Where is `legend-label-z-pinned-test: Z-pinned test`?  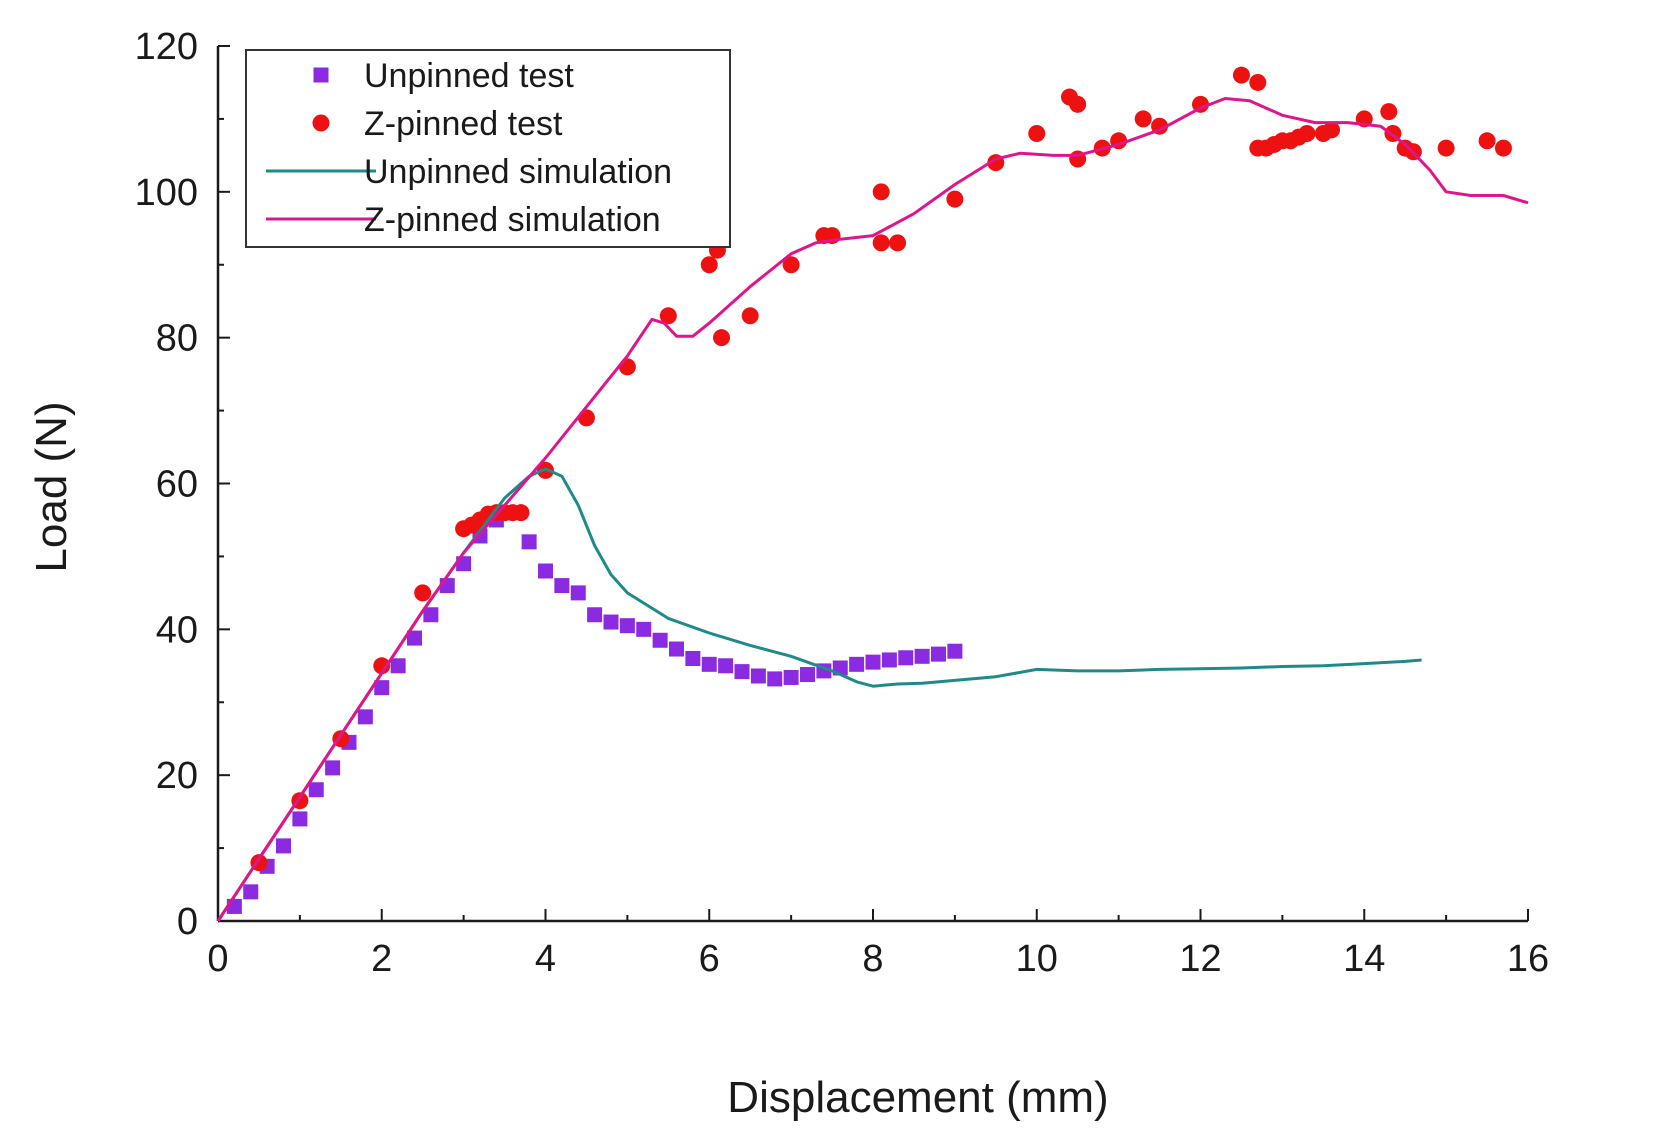
legend-label-z-pinned-test: Z-pinned test is located at coordinates (463, 124).